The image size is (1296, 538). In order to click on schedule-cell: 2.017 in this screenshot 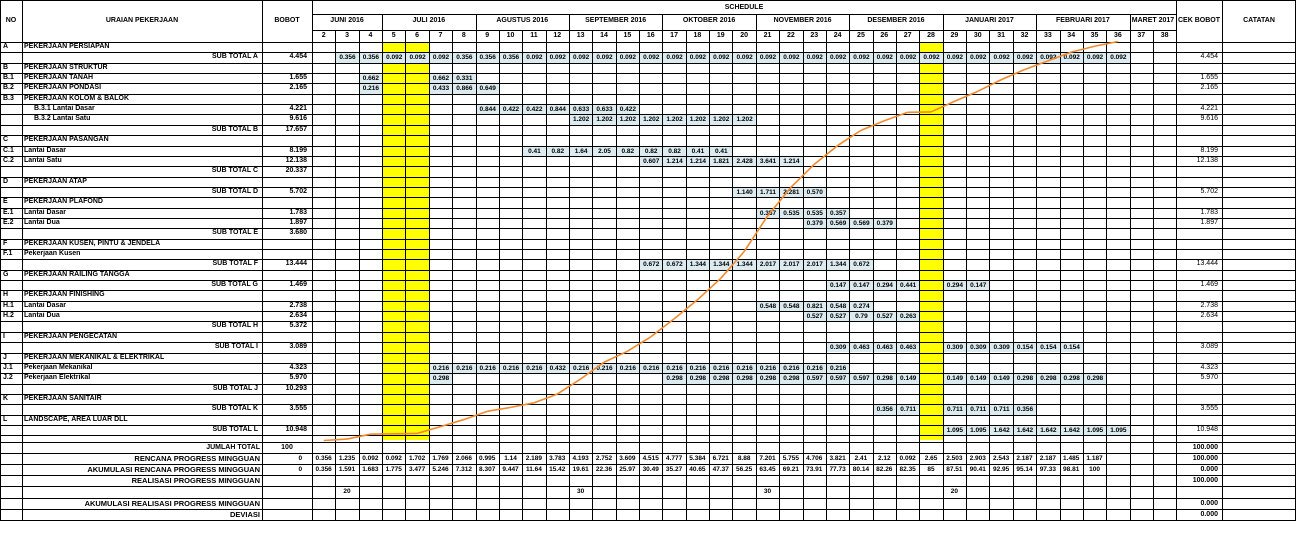, I will do `click(814, 265)`.